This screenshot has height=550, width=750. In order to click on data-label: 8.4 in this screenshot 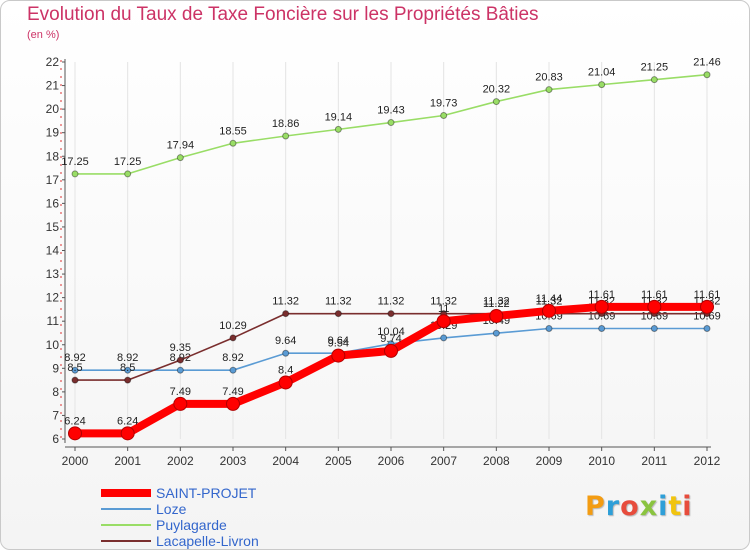, I will do `click(285, 370)`.